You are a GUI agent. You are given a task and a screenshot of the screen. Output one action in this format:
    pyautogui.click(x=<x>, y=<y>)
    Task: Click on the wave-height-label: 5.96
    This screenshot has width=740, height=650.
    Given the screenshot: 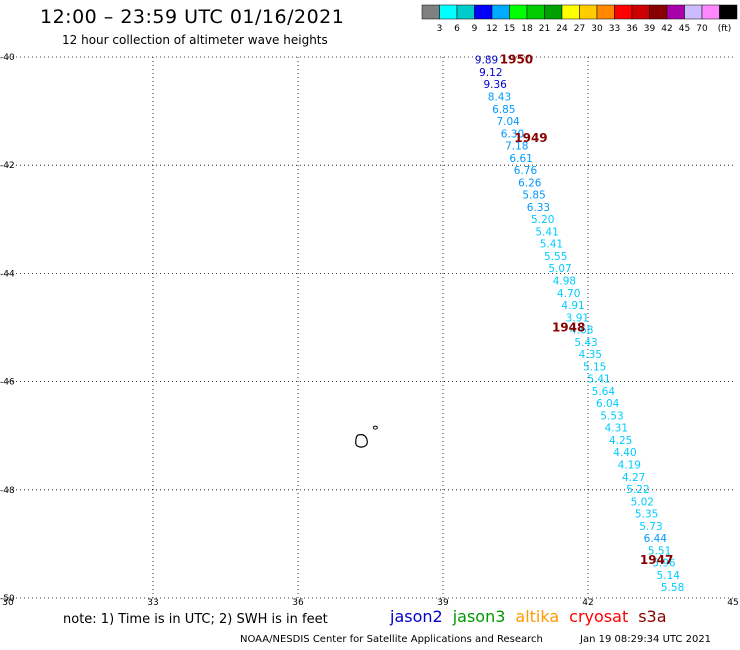 What is the action you would take?
    pyautogui.click(x=664, y=564)
    